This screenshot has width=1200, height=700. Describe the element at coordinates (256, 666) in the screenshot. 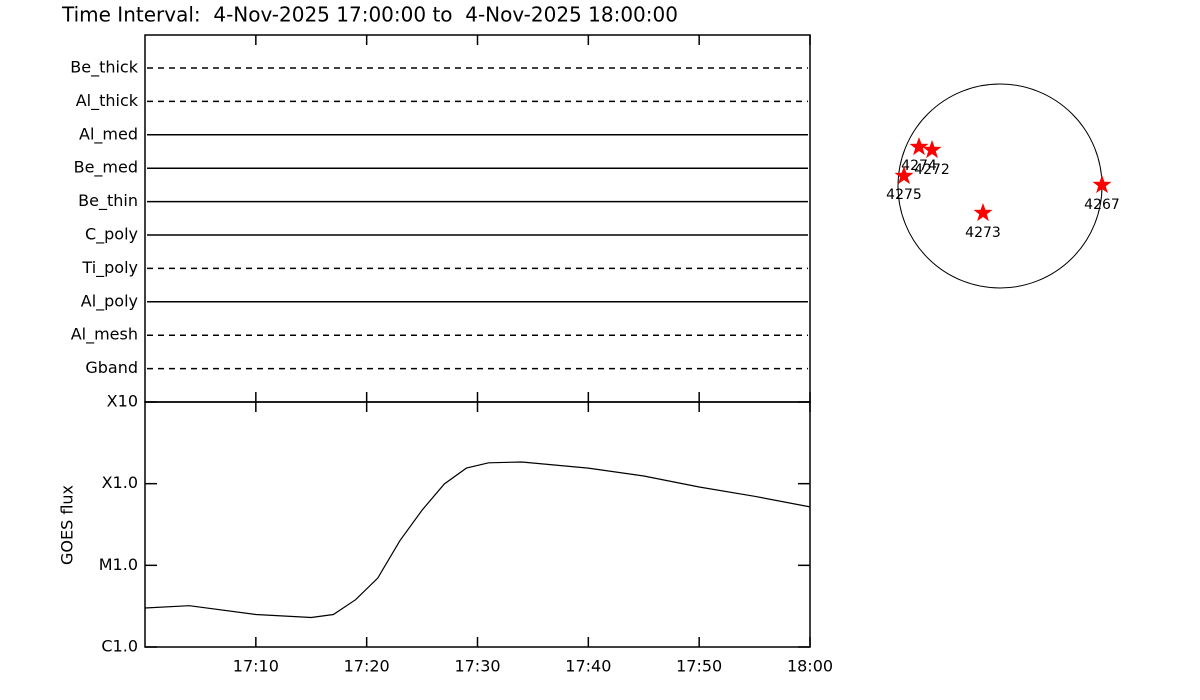

I see `x-tick-label: 17:10` at that location.